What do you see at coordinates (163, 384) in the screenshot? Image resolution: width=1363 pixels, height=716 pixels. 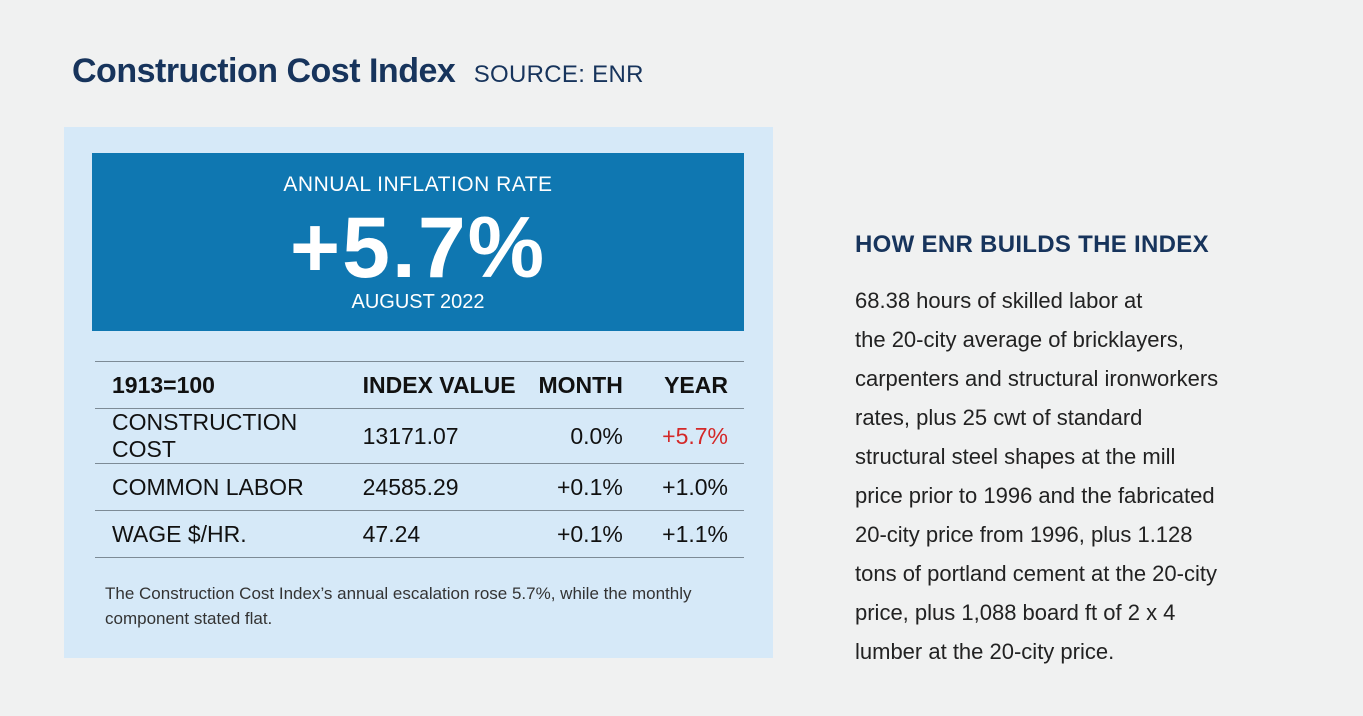 I see `col-header-base: 1913=100` at bounding box center [163, 384].